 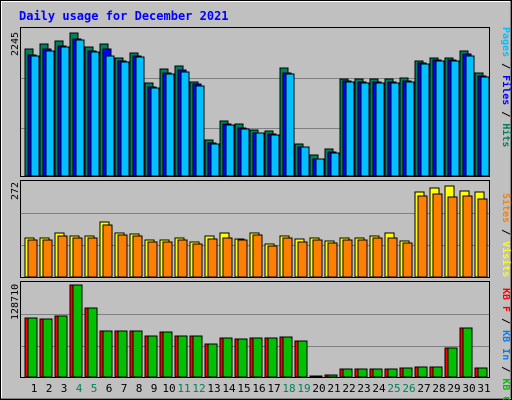 I want to click on day-label-6: 6, so click(x=109, y=388).